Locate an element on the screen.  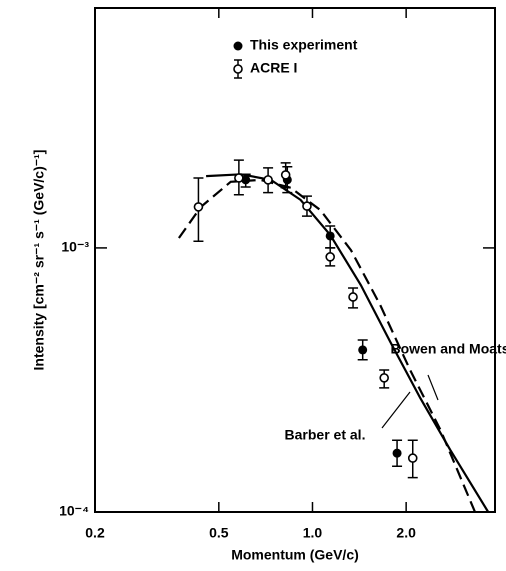
legend-label: This experiment is located at coordinates (304, 45).